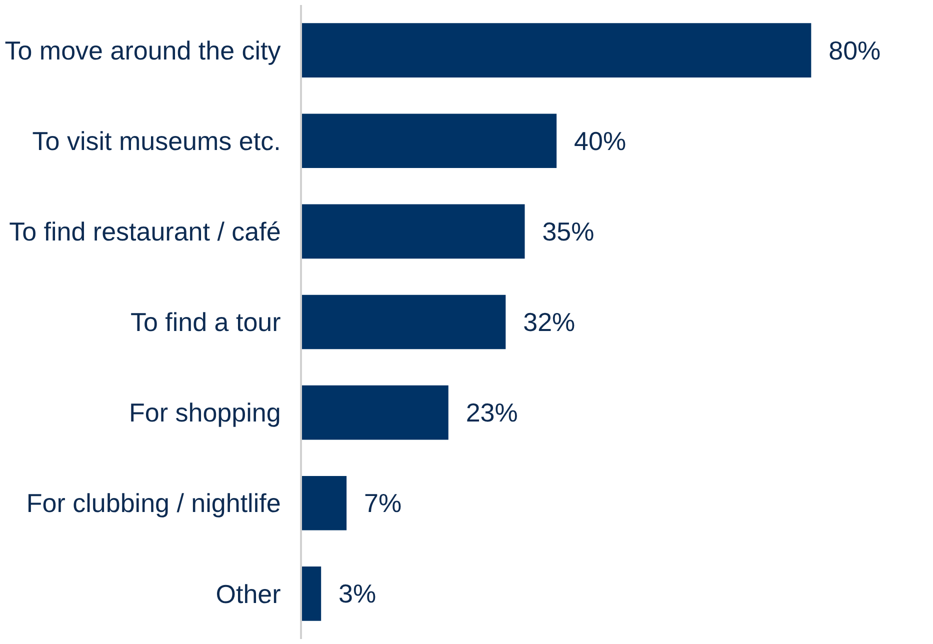 The width and height of the screenshot is (933, 644). Describe the element at coordinates (153, 503) in the screenshot. I see `y-tick-label: For clubbing / nightlife` at that location.